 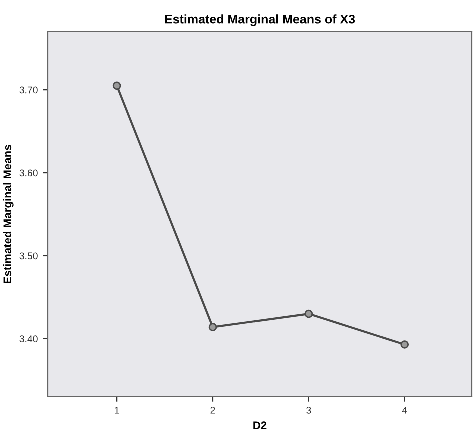 I want to click on x-tick-label: 1, so click(x=117, y=410).